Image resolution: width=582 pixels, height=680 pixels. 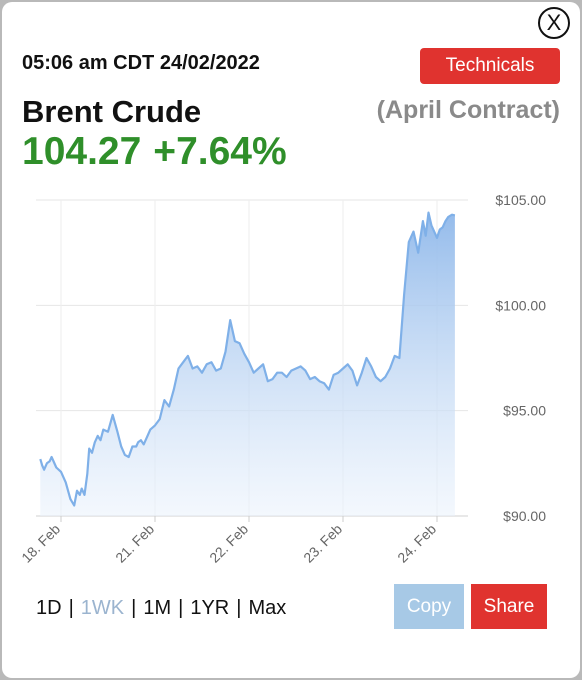 What do you see at coordinates (520, 200) in the screenshot?
I see `y-tick-label: $105.00` at bounding box center [520, 200].